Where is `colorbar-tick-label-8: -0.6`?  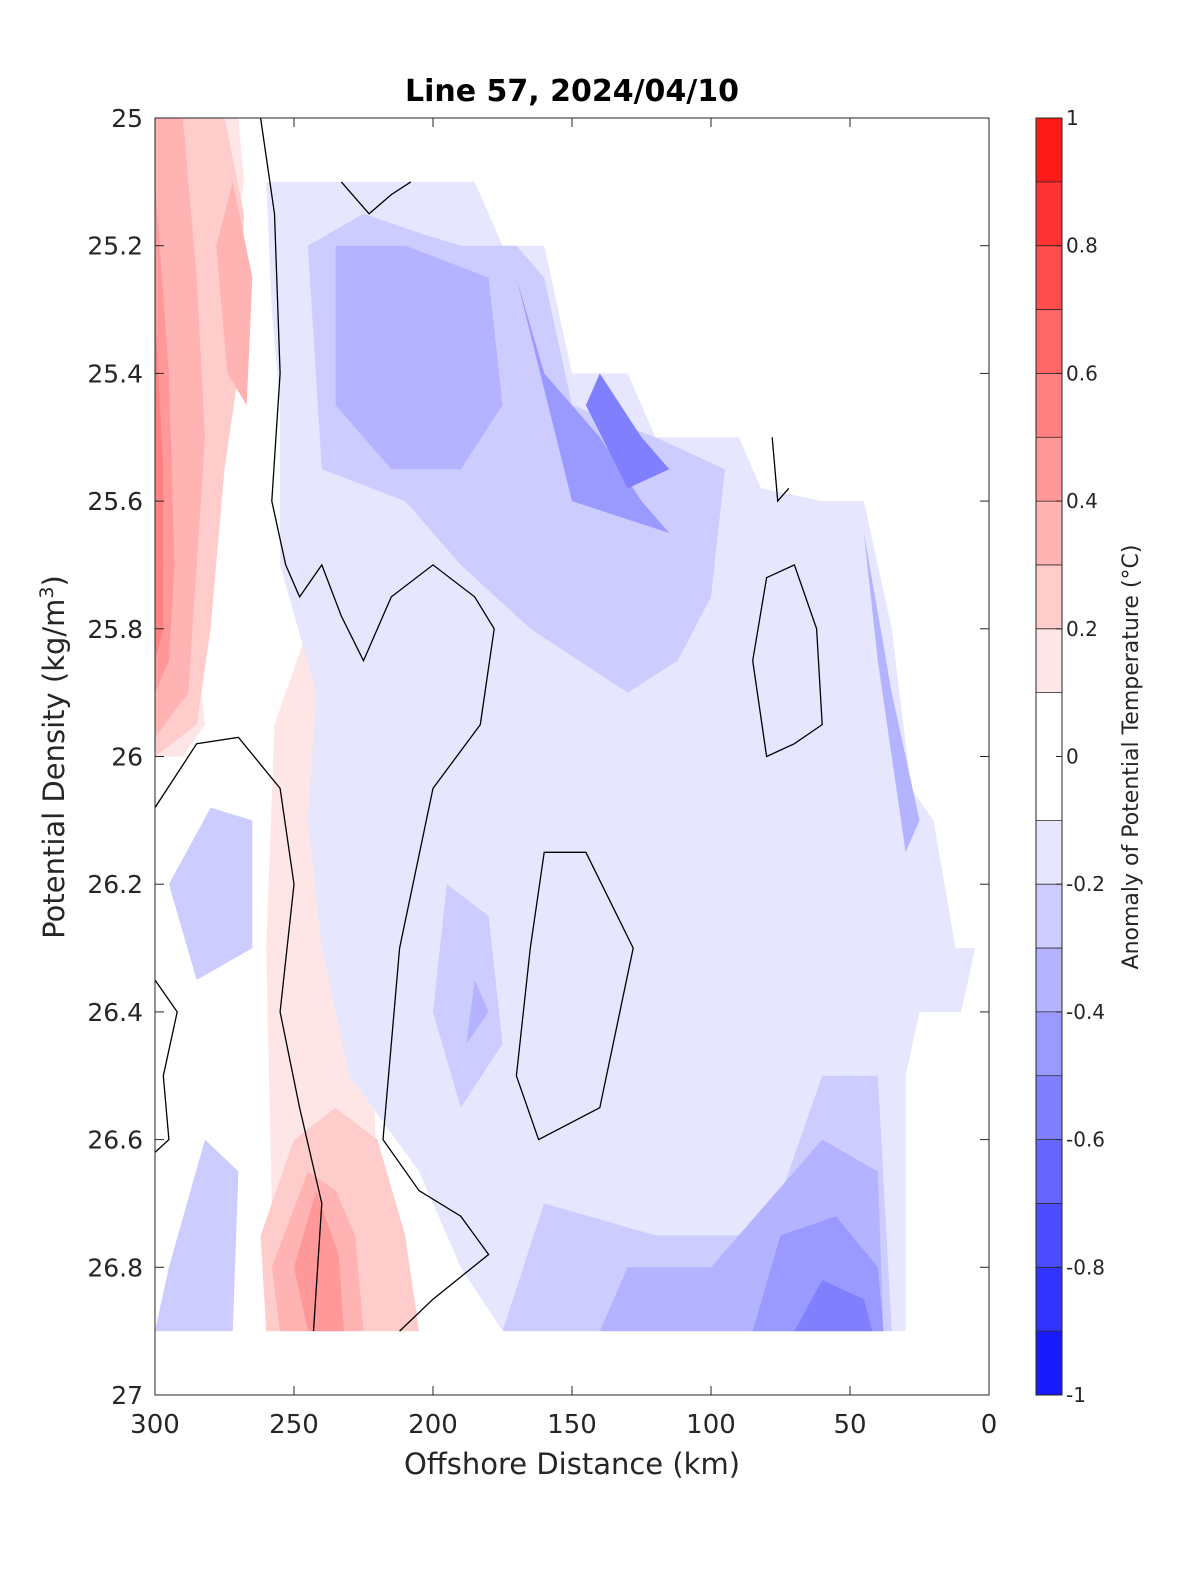 colorbar-tick-label-8: -0.6 is located at coordinates (1085, 1140).